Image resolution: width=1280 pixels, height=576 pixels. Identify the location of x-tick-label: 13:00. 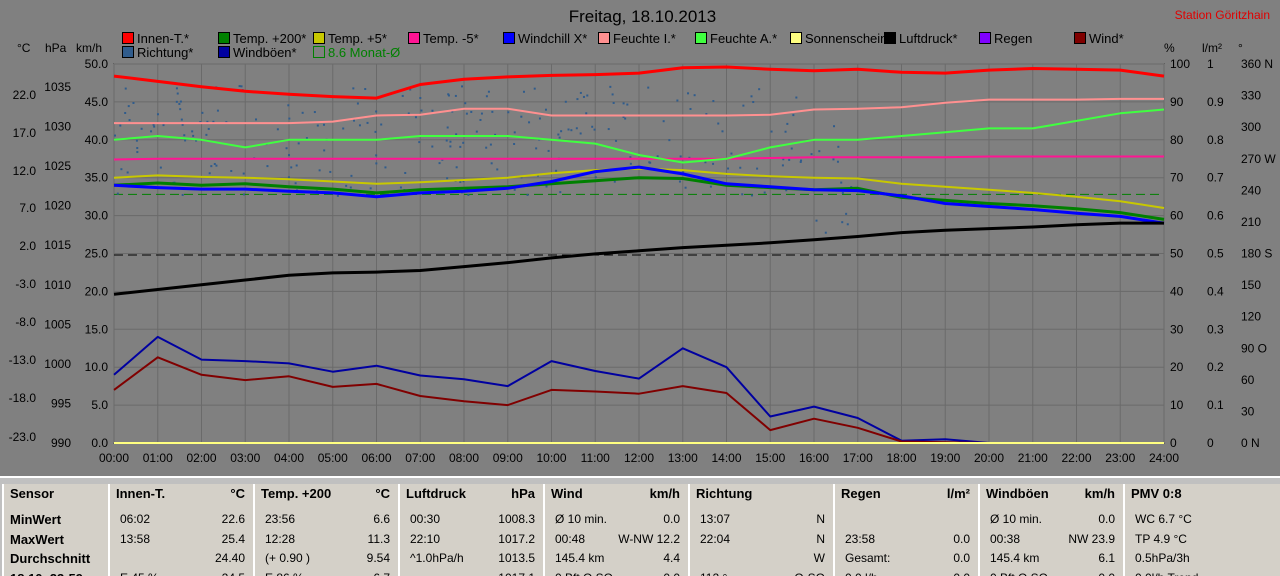
(683, 458).